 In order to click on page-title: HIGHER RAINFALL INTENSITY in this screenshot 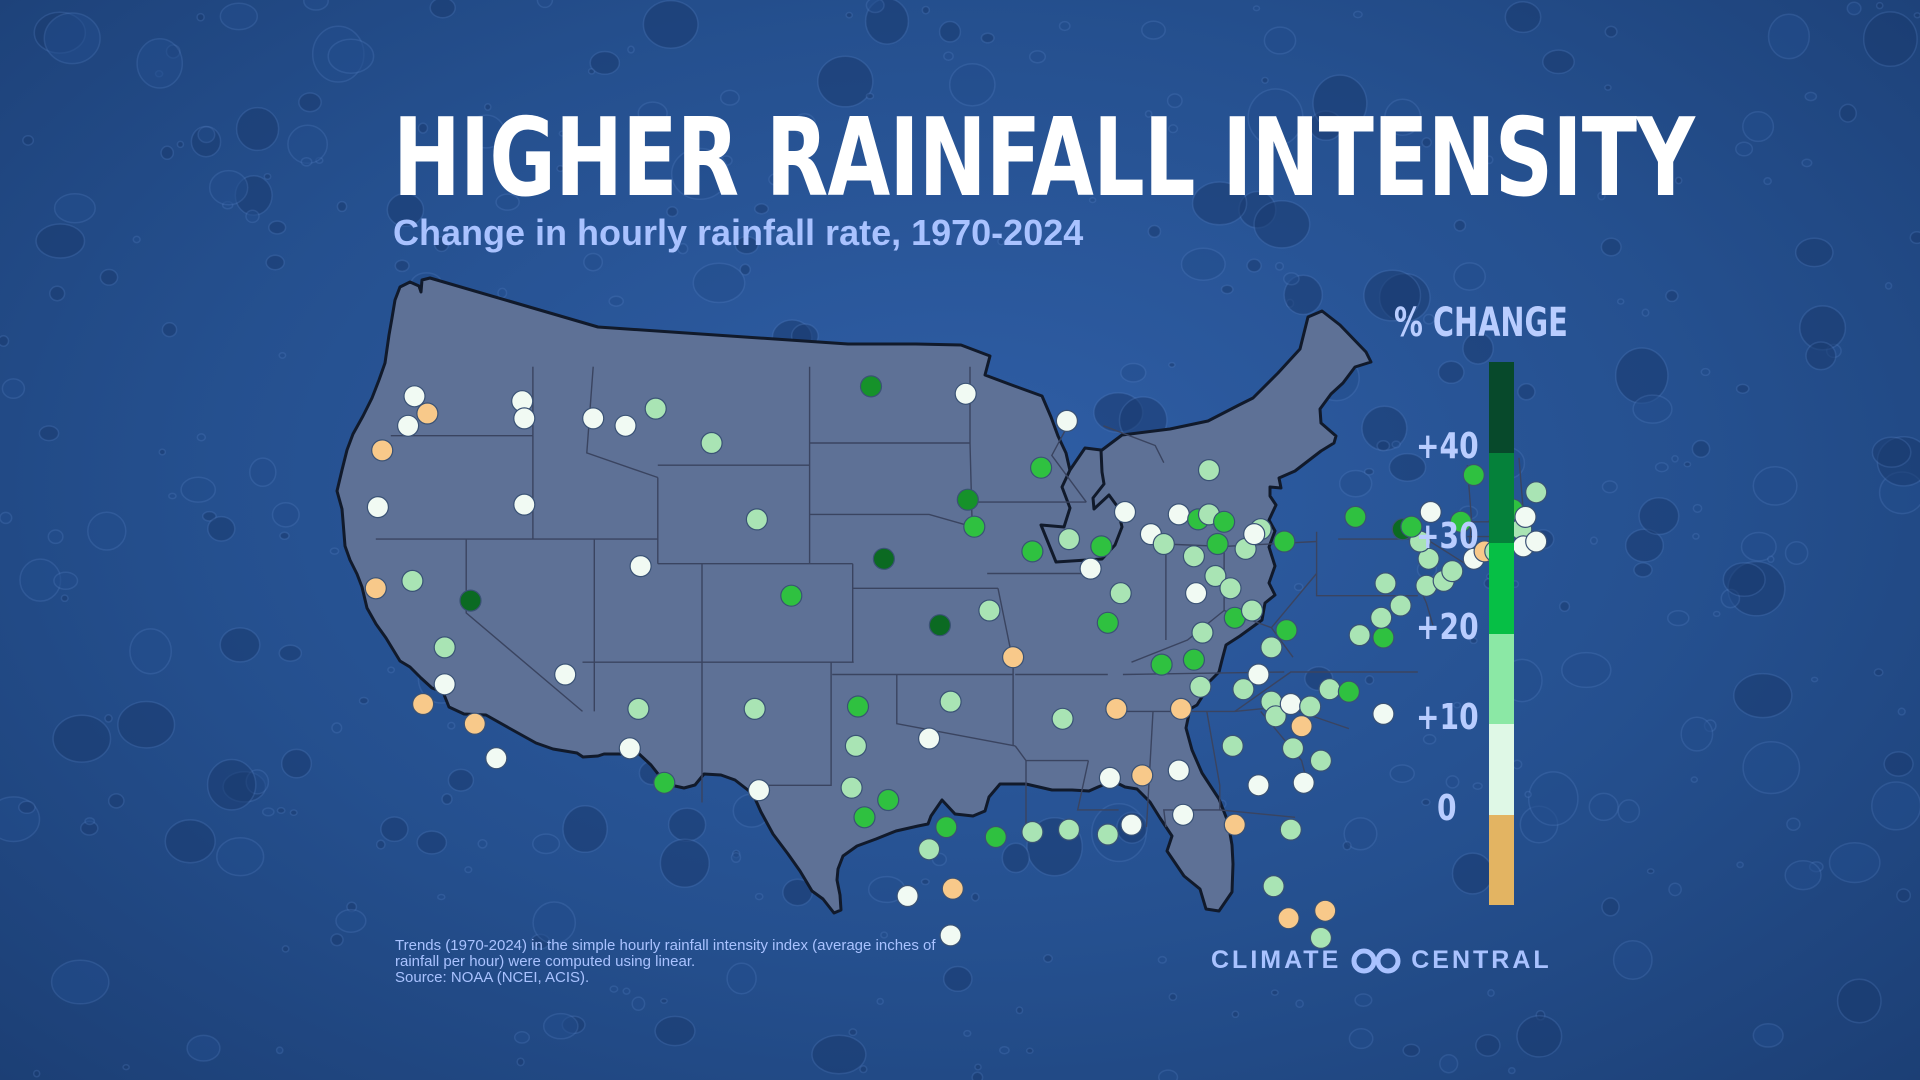, I will do `click(1044, 158)`.